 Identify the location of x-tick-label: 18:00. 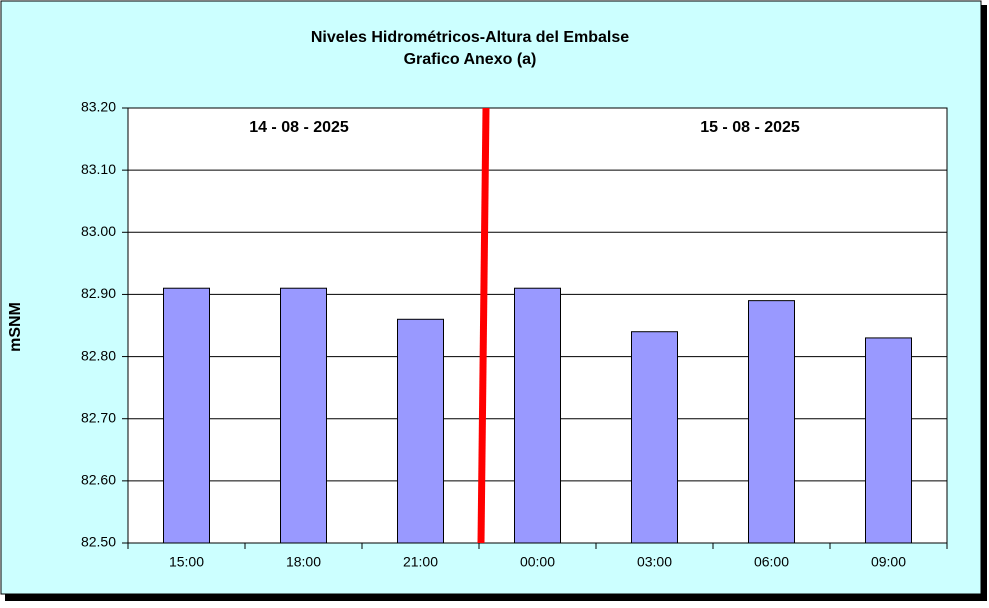
(303, 562).